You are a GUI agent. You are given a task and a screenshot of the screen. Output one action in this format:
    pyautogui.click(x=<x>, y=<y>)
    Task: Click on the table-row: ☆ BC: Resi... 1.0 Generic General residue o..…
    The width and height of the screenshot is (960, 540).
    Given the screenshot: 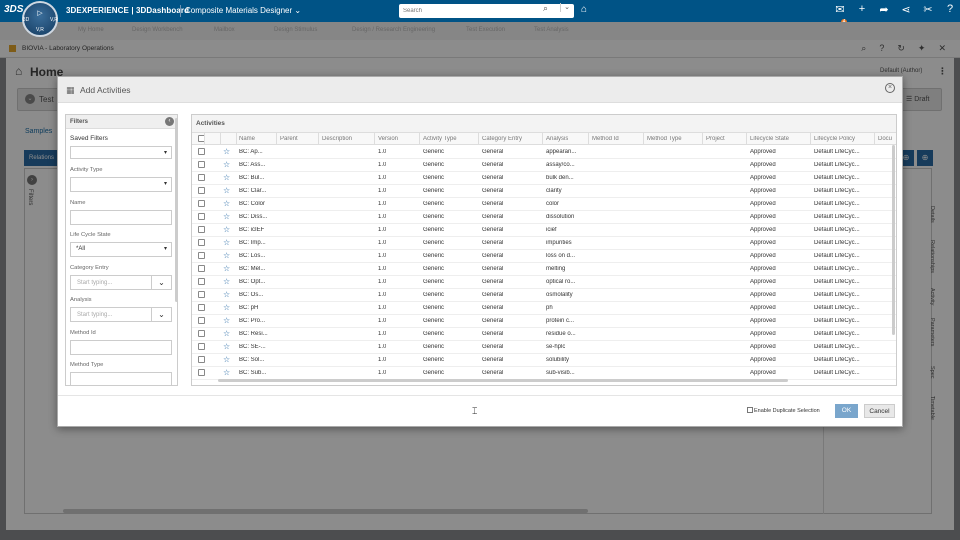 What is the action you would take?
    pyautogui.click(x=544, y=334)
    